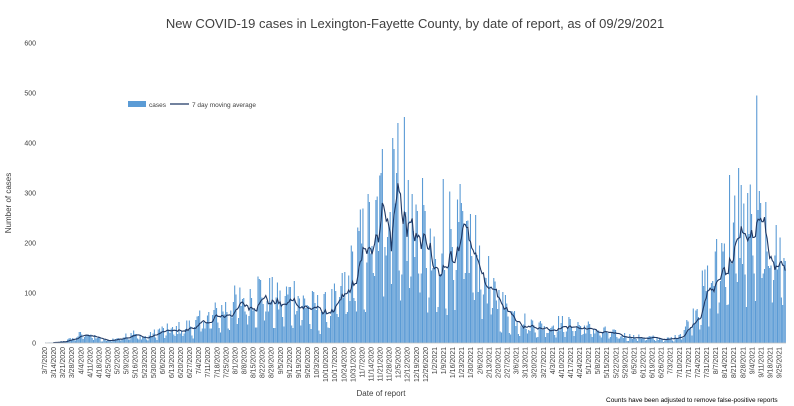 The height and width of the screenshot is (406, 794). I want to click on x-tick-label: 7/17/2021, so click(689, 362).